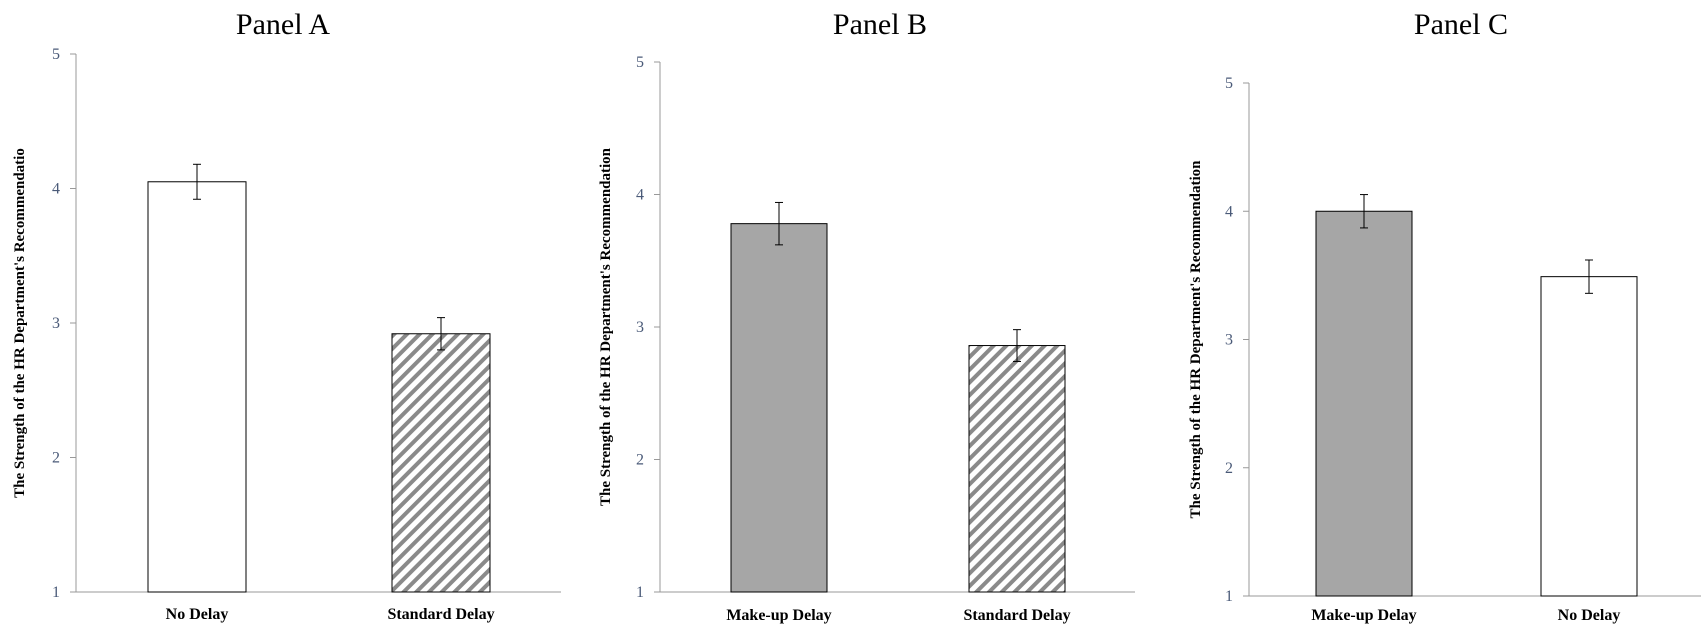 This screenshot has height=626, width=1701. What do you see at coordinates (1461, 24) in the screenshot?
I see `panel-title: Panel C` at bounding box center [1461, 24].